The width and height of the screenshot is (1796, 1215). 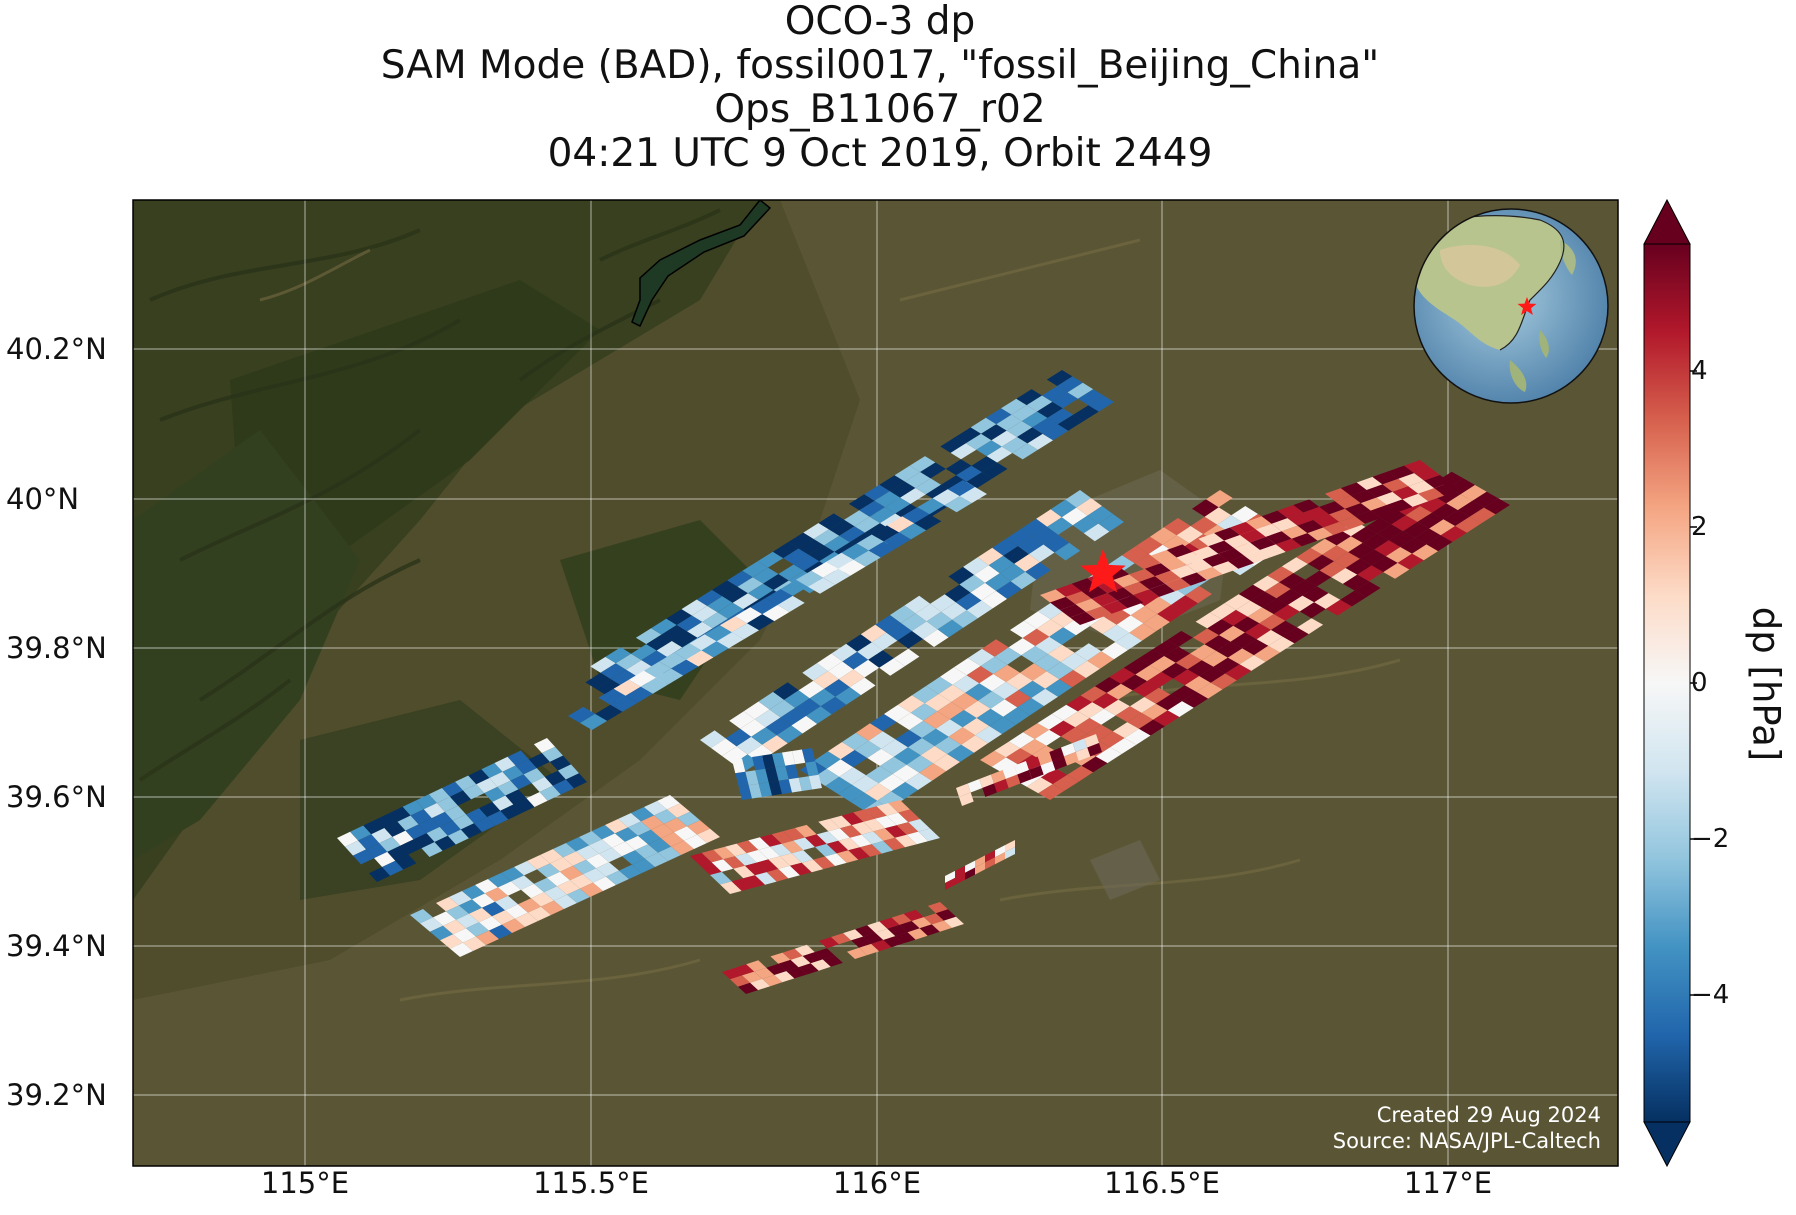 I want to click on lon-tick-label: 117°E, so click(x=1448, y=1183).